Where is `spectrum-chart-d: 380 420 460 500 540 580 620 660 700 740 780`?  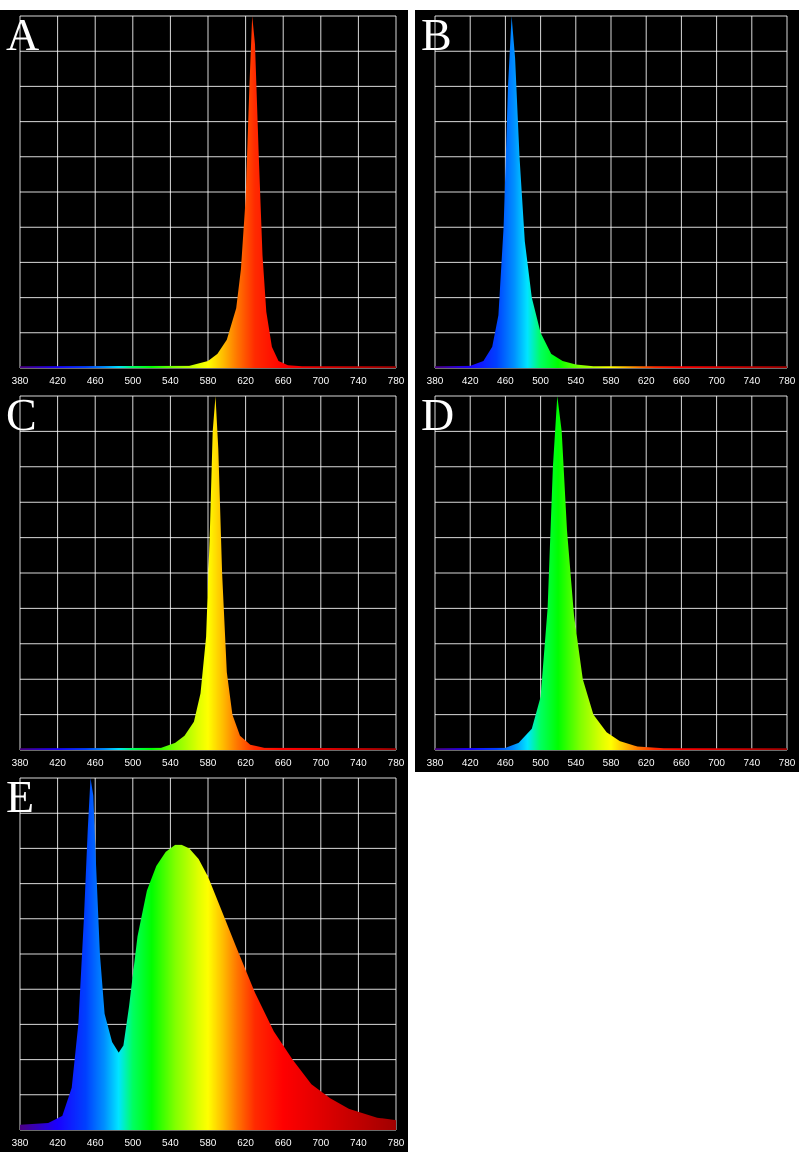 spectrum-chart-d: 380 420 460 500 540 580 620 660 700 740 780 is located at coordinates (611, 582).